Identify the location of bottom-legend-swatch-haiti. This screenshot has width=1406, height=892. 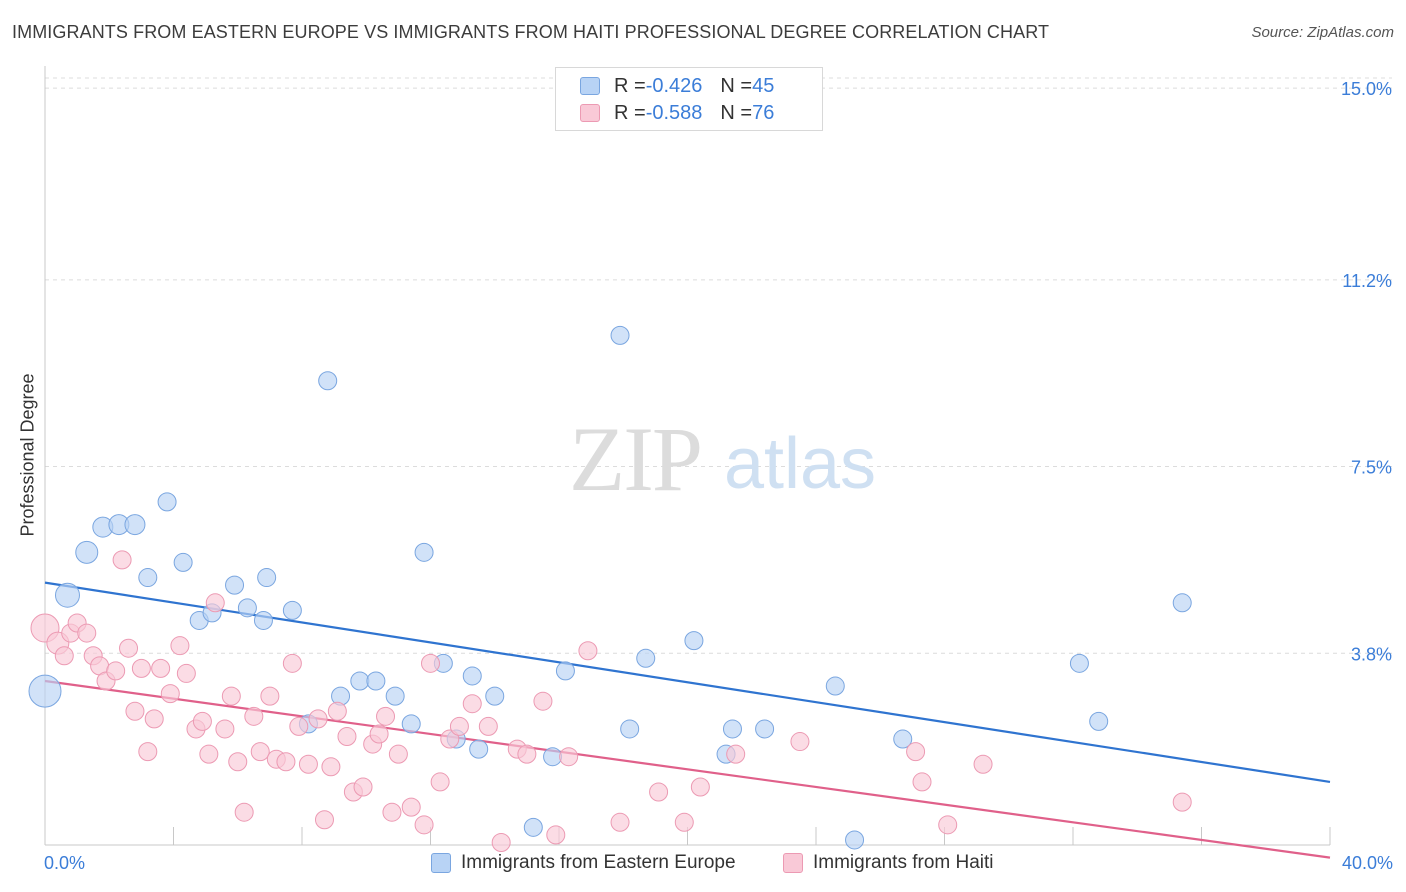
(793, 863).